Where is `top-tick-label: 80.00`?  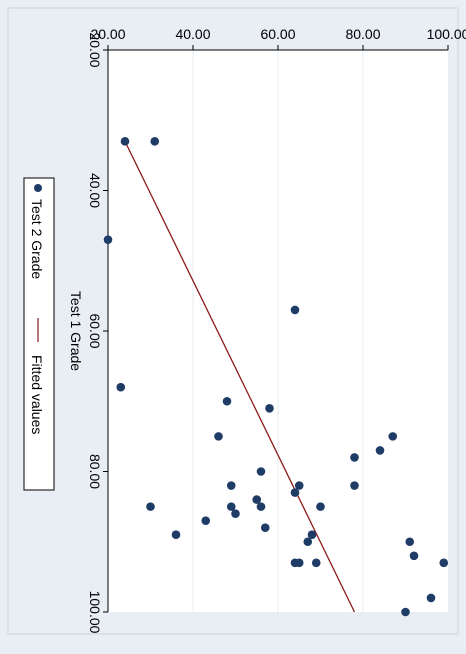 top-tick-label: 80.00 is located at coordinates (362, 34).